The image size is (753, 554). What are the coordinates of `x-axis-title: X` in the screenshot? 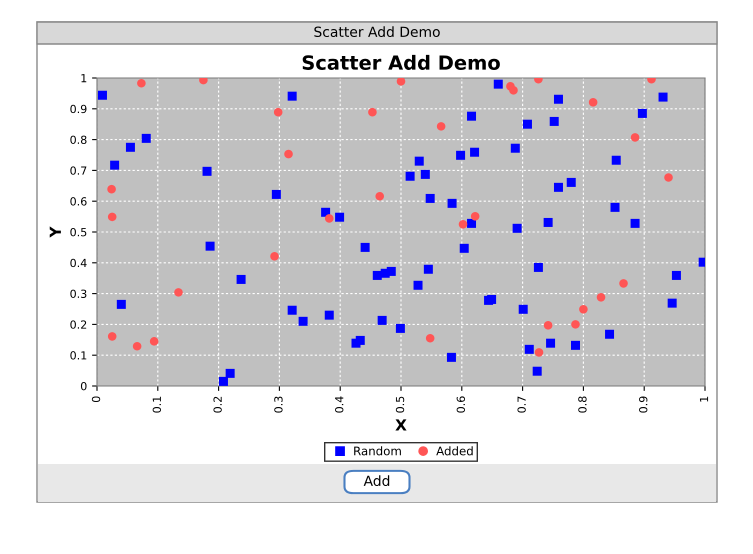 It's located at (401, 425).